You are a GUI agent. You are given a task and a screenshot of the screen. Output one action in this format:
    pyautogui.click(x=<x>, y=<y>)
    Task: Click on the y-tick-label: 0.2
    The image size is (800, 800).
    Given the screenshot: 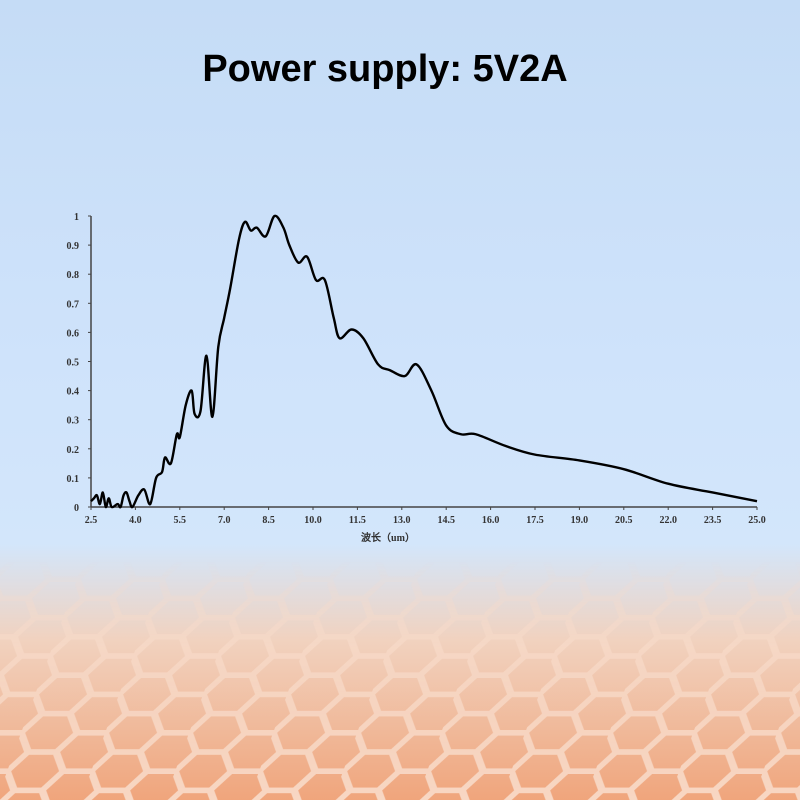 What is the action you would take?
    pyautogui.click(x=73, y=450)
    